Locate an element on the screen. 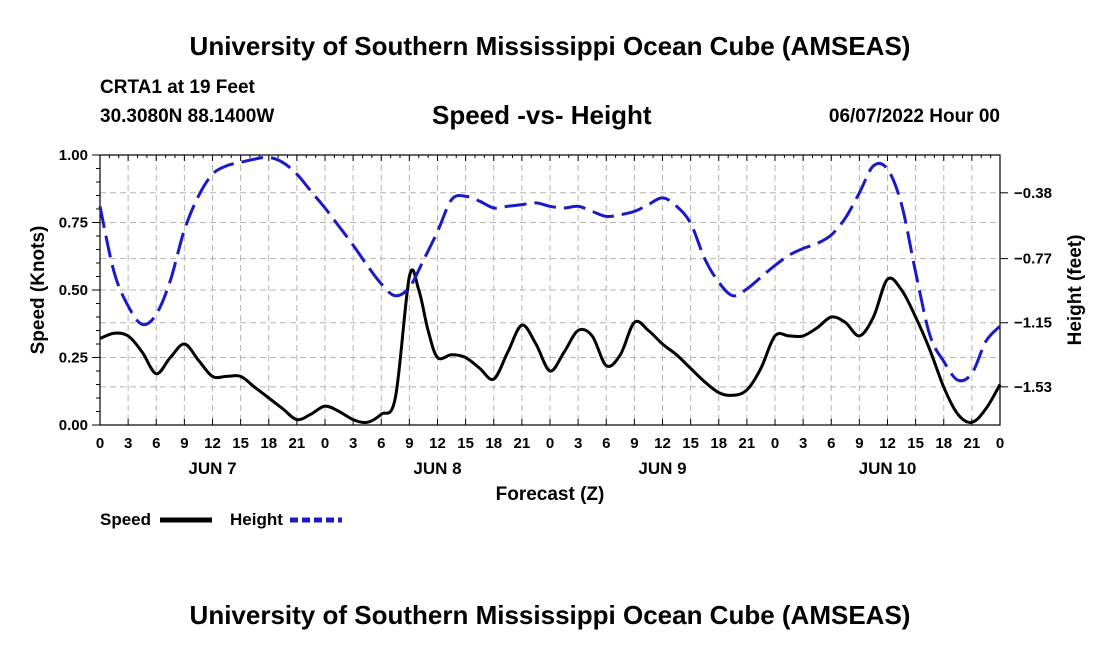  day-label: JUN 10 is located at coordinates (888, 468).